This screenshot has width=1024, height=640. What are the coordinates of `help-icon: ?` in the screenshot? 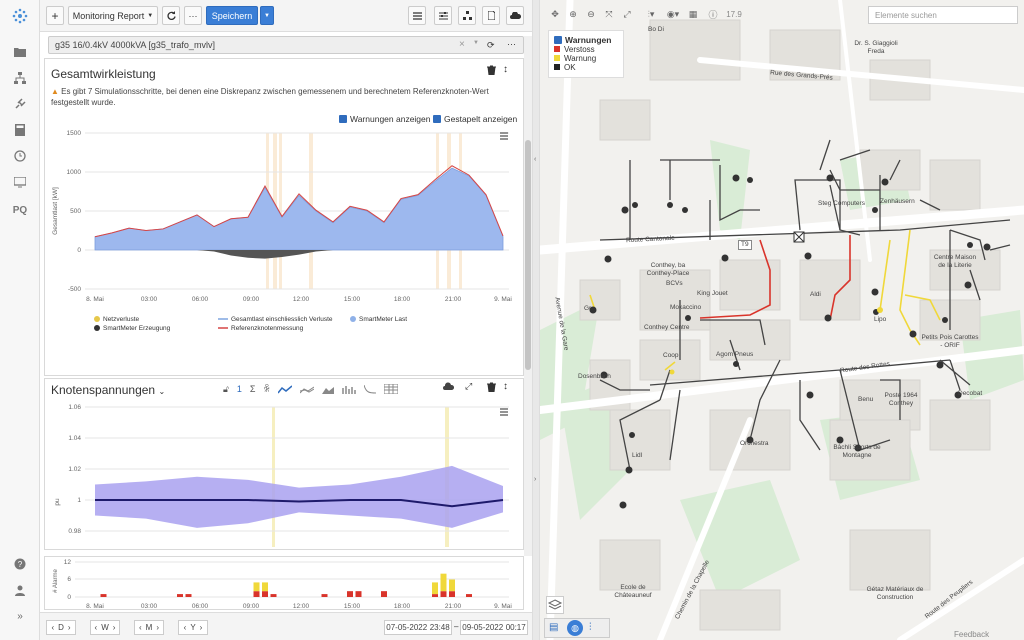 It's located at (20, 564).